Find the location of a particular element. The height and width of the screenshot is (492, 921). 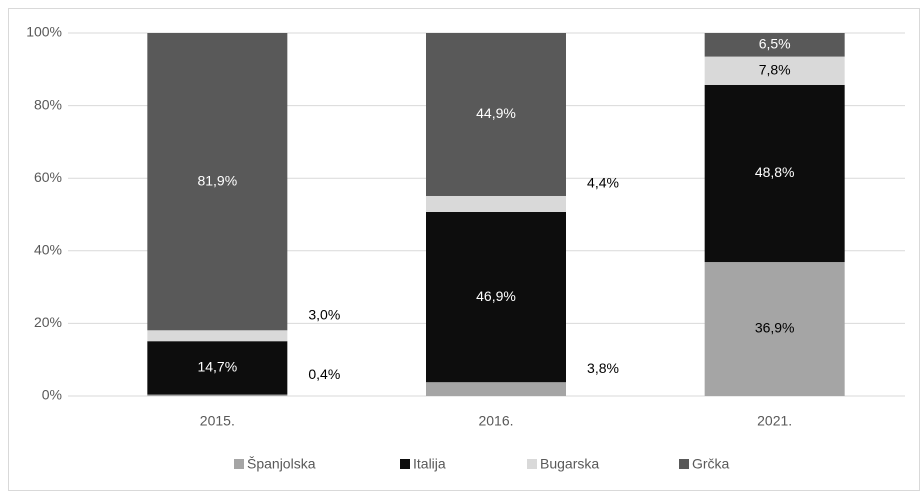

data-label: 44,9% is located at coordinates (496, 113).